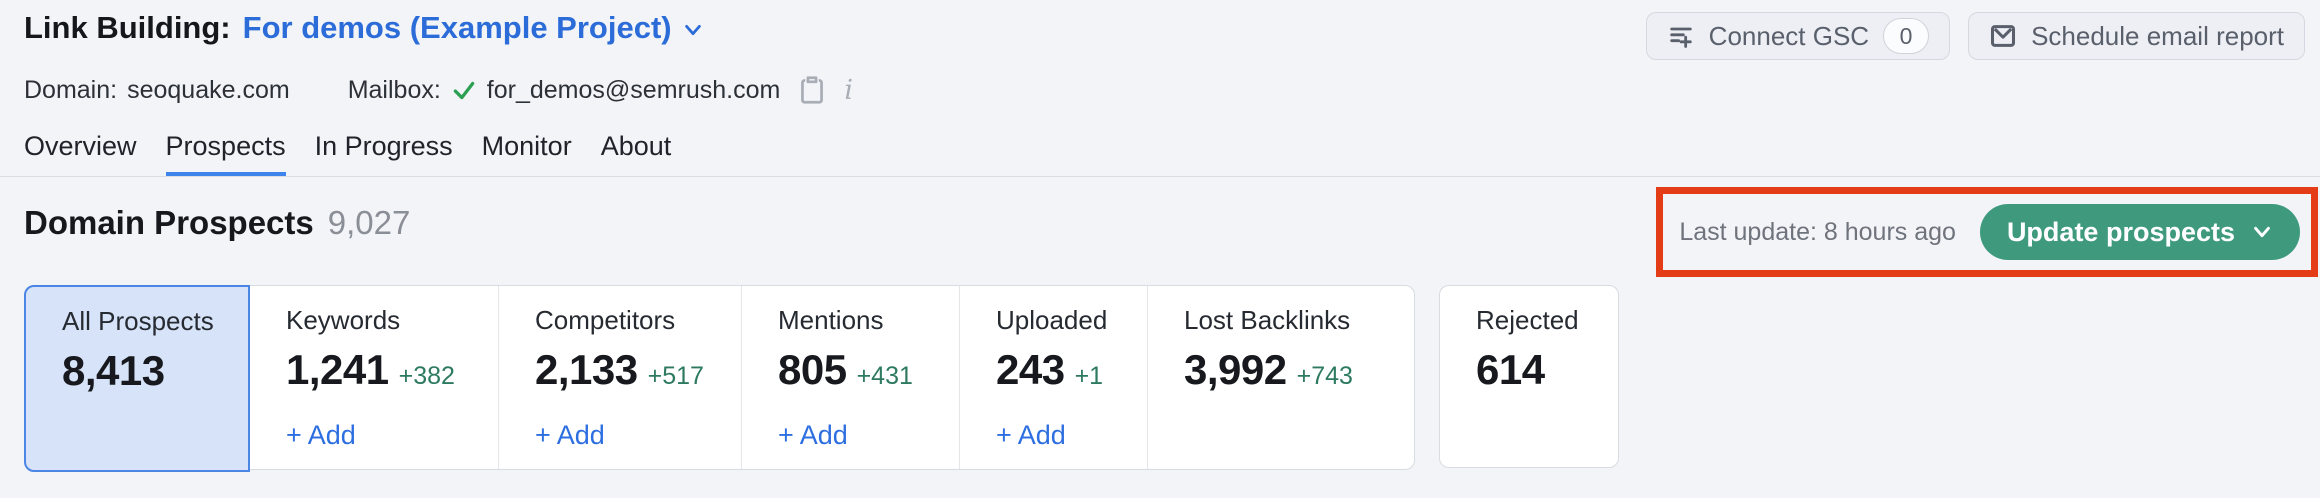 The width and height of the screenshot is (2320, 498). I want to click on connect-gsc-button: Connect GSC 0, so click(1798, 36).